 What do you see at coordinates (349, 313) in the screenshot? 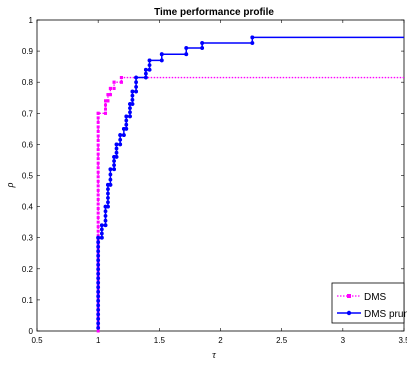
I see `legend-marker-dms-prune` at bounding box center [349, 313].